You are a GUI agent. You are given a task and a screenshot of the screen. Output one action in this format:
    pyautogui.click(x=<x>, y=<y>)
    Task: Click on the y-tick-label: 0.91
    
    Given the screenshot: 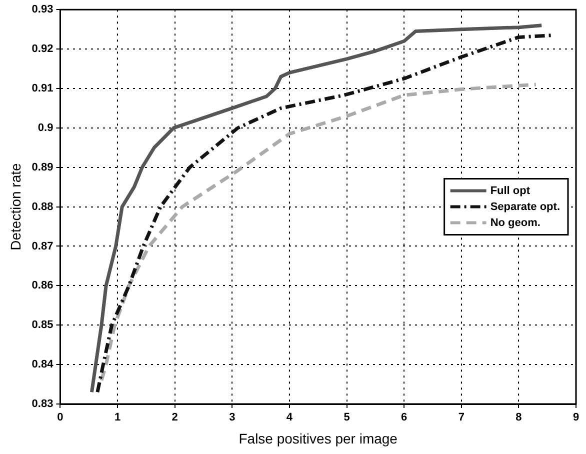 What is the action you would take?
    pyautogui.click(x=43, y=88)
    